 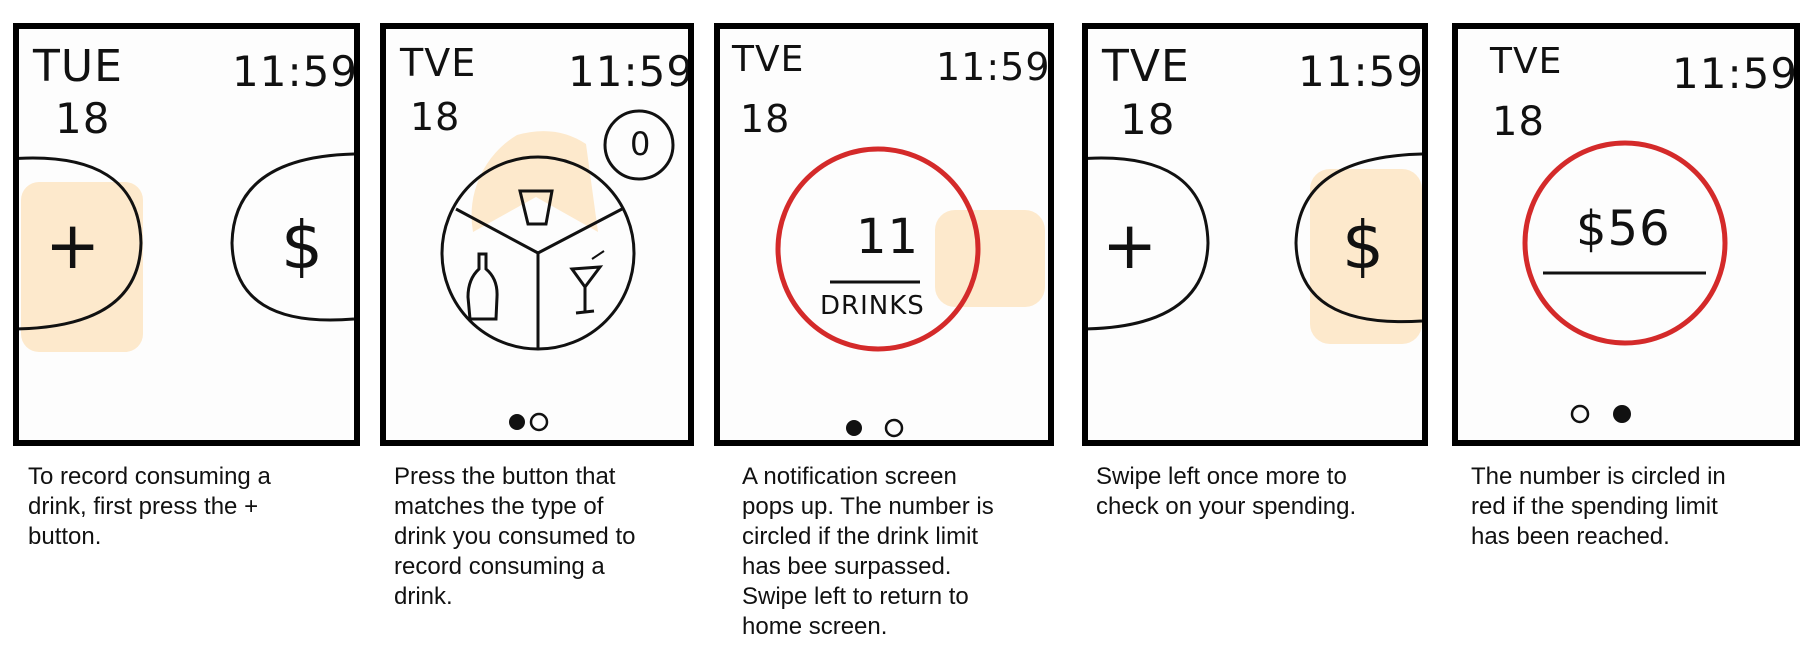 I want to click on storyboard-panel-3: TVE 18 11:59 11 DRINKS, so click(x=884, y=234).